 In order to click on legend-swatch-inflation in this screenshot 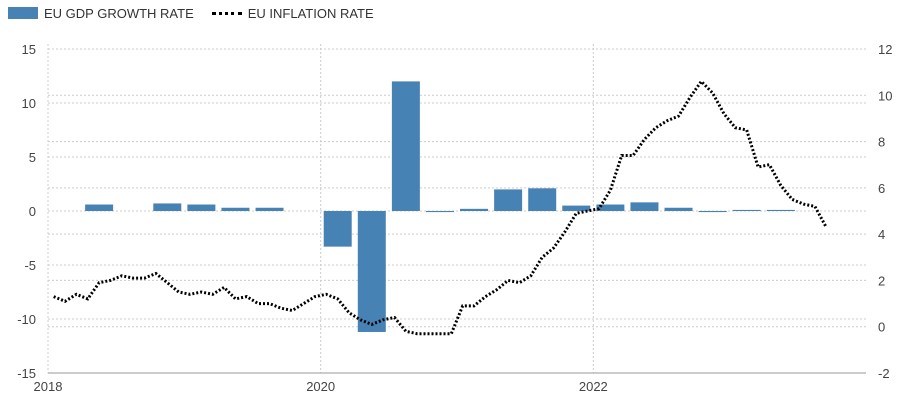, I will do `click(226, 13)`.